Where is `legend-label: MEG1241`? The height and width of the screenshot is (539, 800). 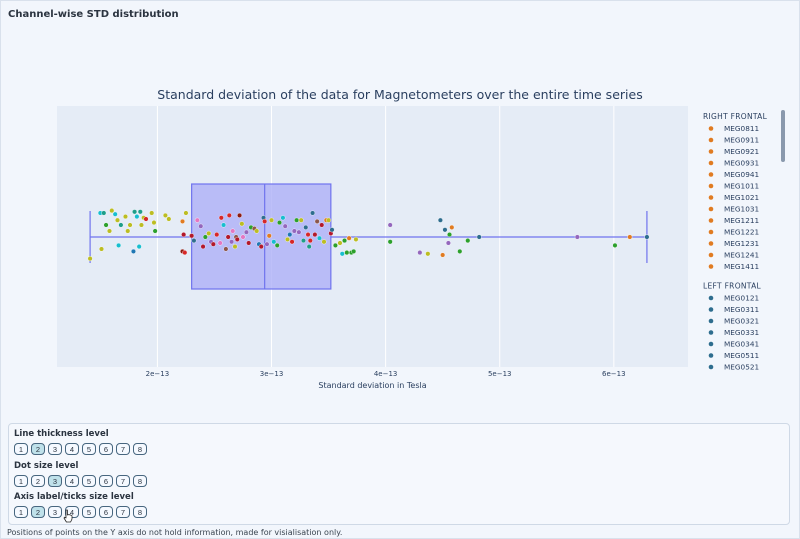
legend-label: MEG1241 is located at coordinates (741, 255).